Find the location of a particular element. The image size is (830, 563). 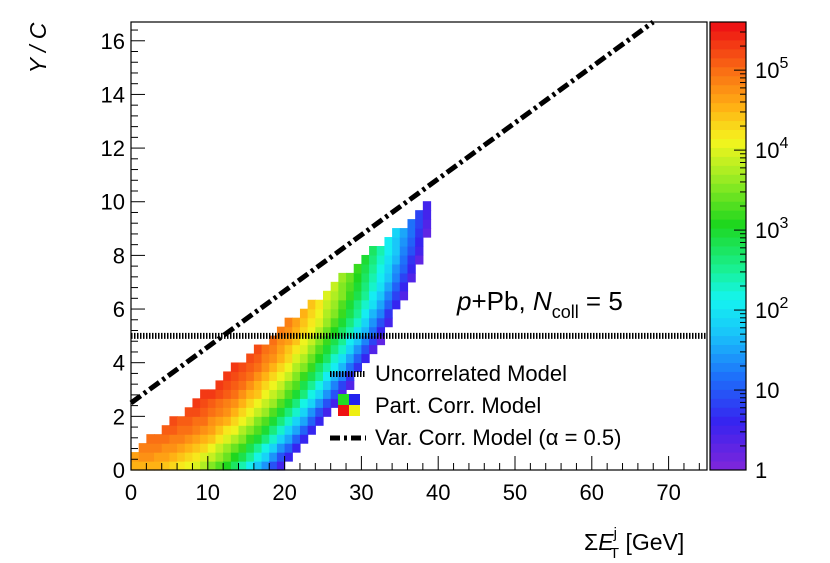

colorbar-tick-label: 10 is located at coordinates (767, 390).